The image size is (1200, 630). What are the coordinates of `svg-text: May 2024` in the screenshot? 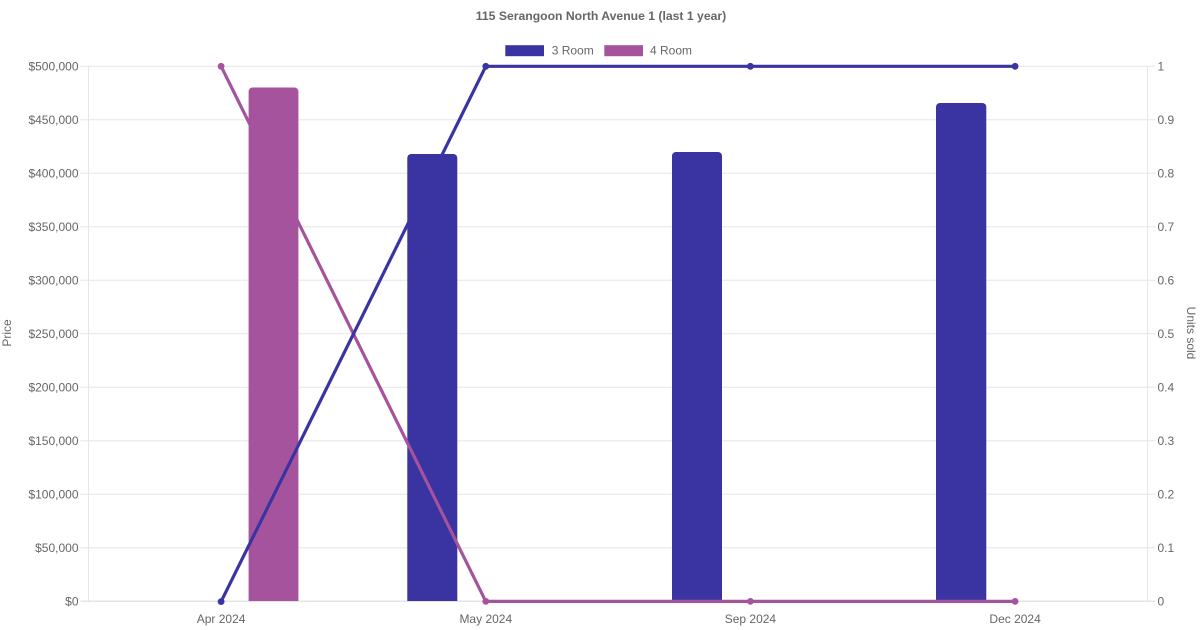 It's located at (485, 619).